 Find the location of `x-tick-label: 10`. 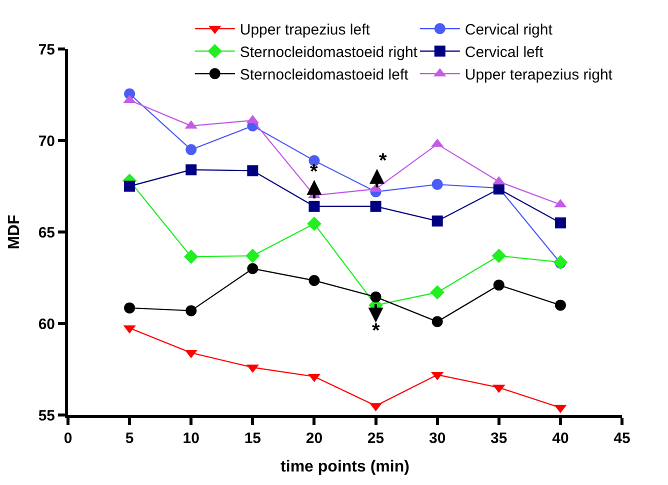

x-tick-label: 10 is located at coordinates (191, 438).